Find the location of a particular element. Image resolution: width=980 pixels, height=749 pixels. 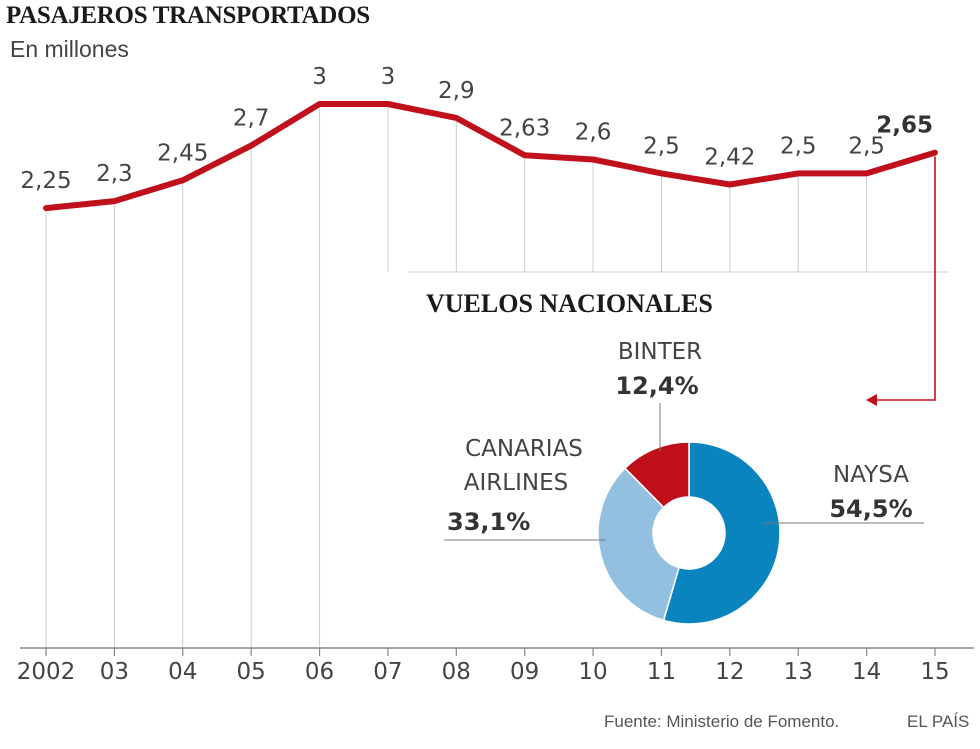

x-tick-label-10: 10 is located at coordinates (592, 672).